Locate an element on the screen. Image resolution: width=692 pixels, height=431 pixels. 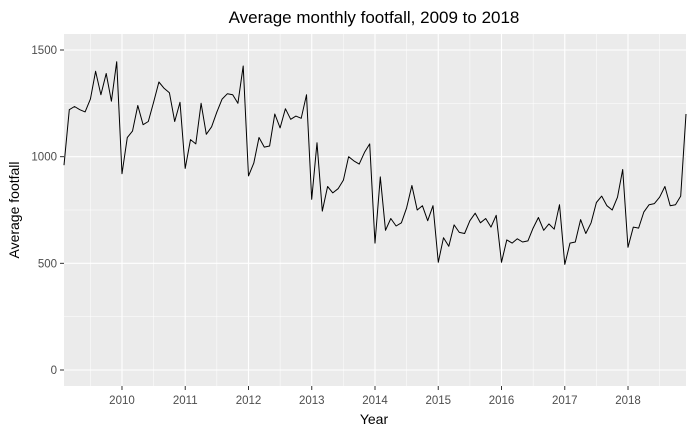
y-tick-label: 1000 is located at coordinates (44, 158).